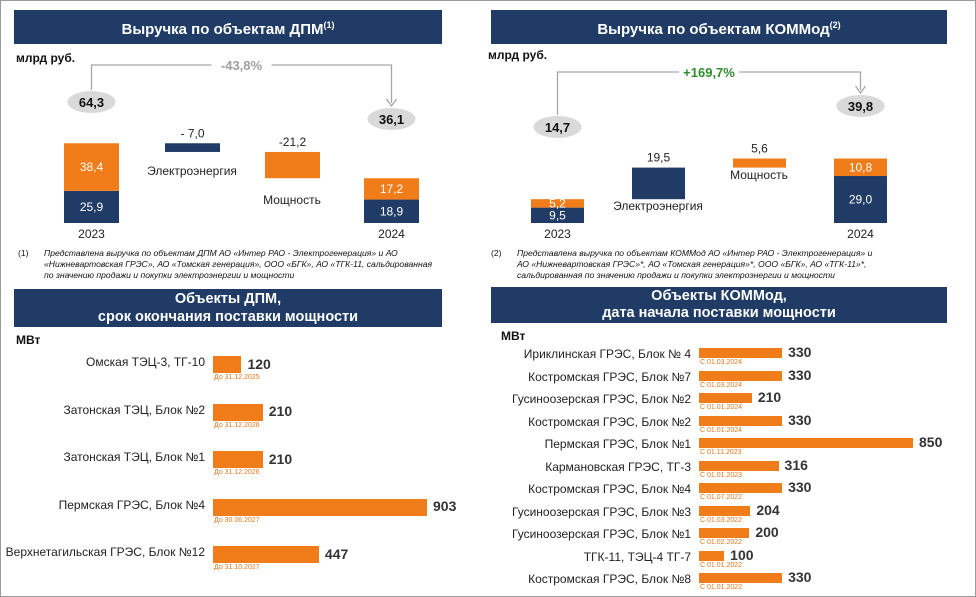 This screenshot has height=597, width=976. I want to click on panel4-unit: МВт, so click(513, 336).